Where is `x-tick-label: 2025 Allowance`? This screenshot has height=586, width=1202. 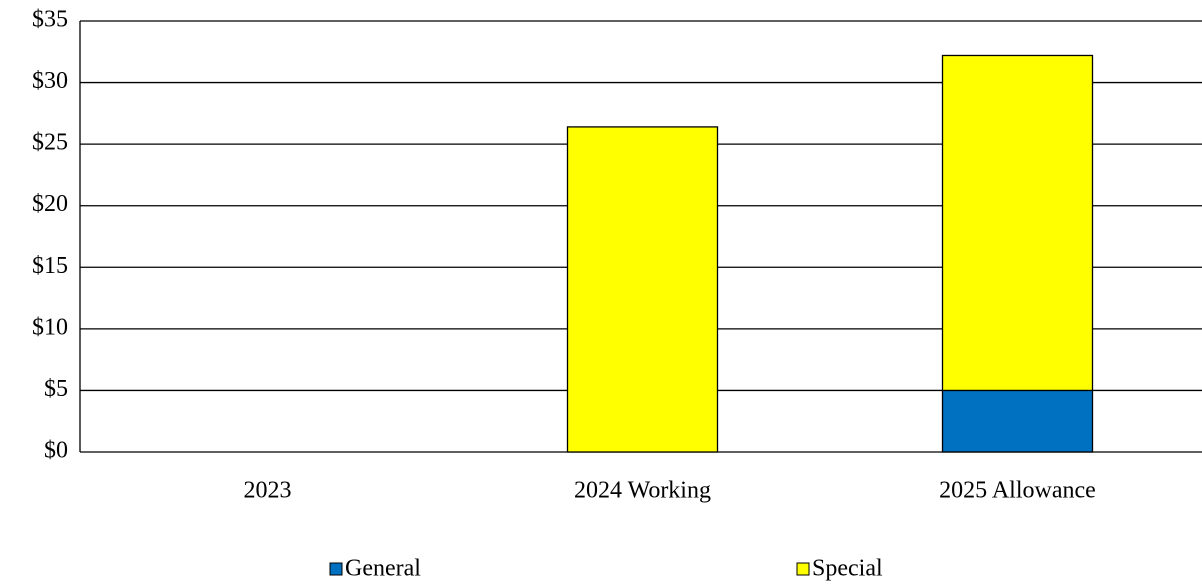 x-tick-label: 2025 Allowance is located at coordinates (1017, 491).